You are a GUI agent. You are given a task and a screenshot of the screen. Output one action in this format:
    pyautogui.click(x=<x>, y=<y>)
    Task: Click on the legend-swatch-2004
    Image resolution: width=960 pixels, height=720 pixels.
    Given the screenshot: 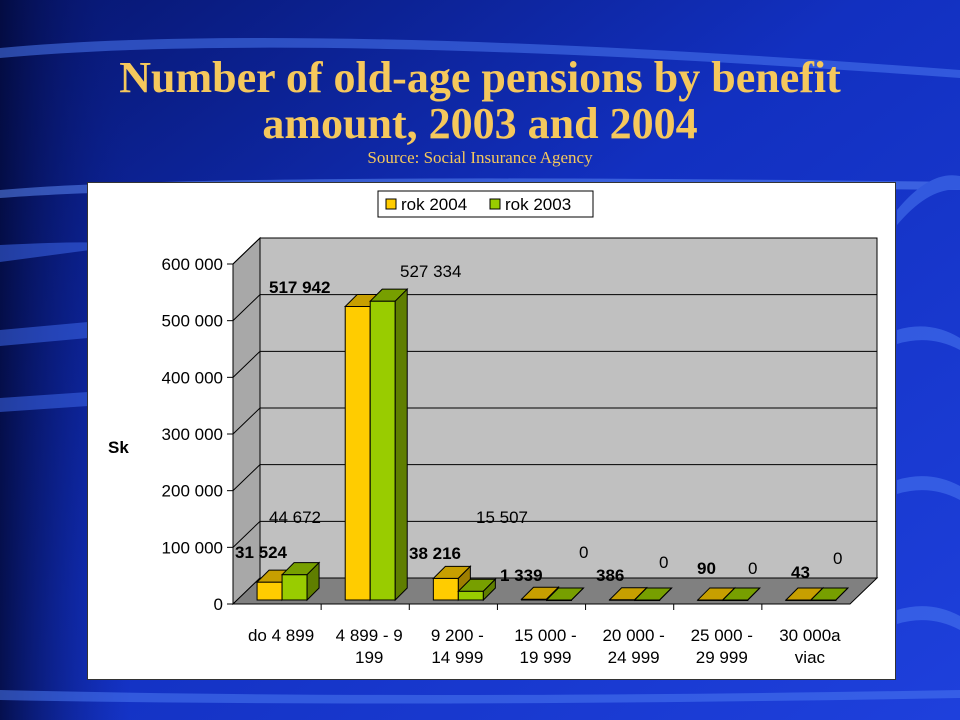 What is the action you would take?
    pyautogui.click(x=391, y=204)
    